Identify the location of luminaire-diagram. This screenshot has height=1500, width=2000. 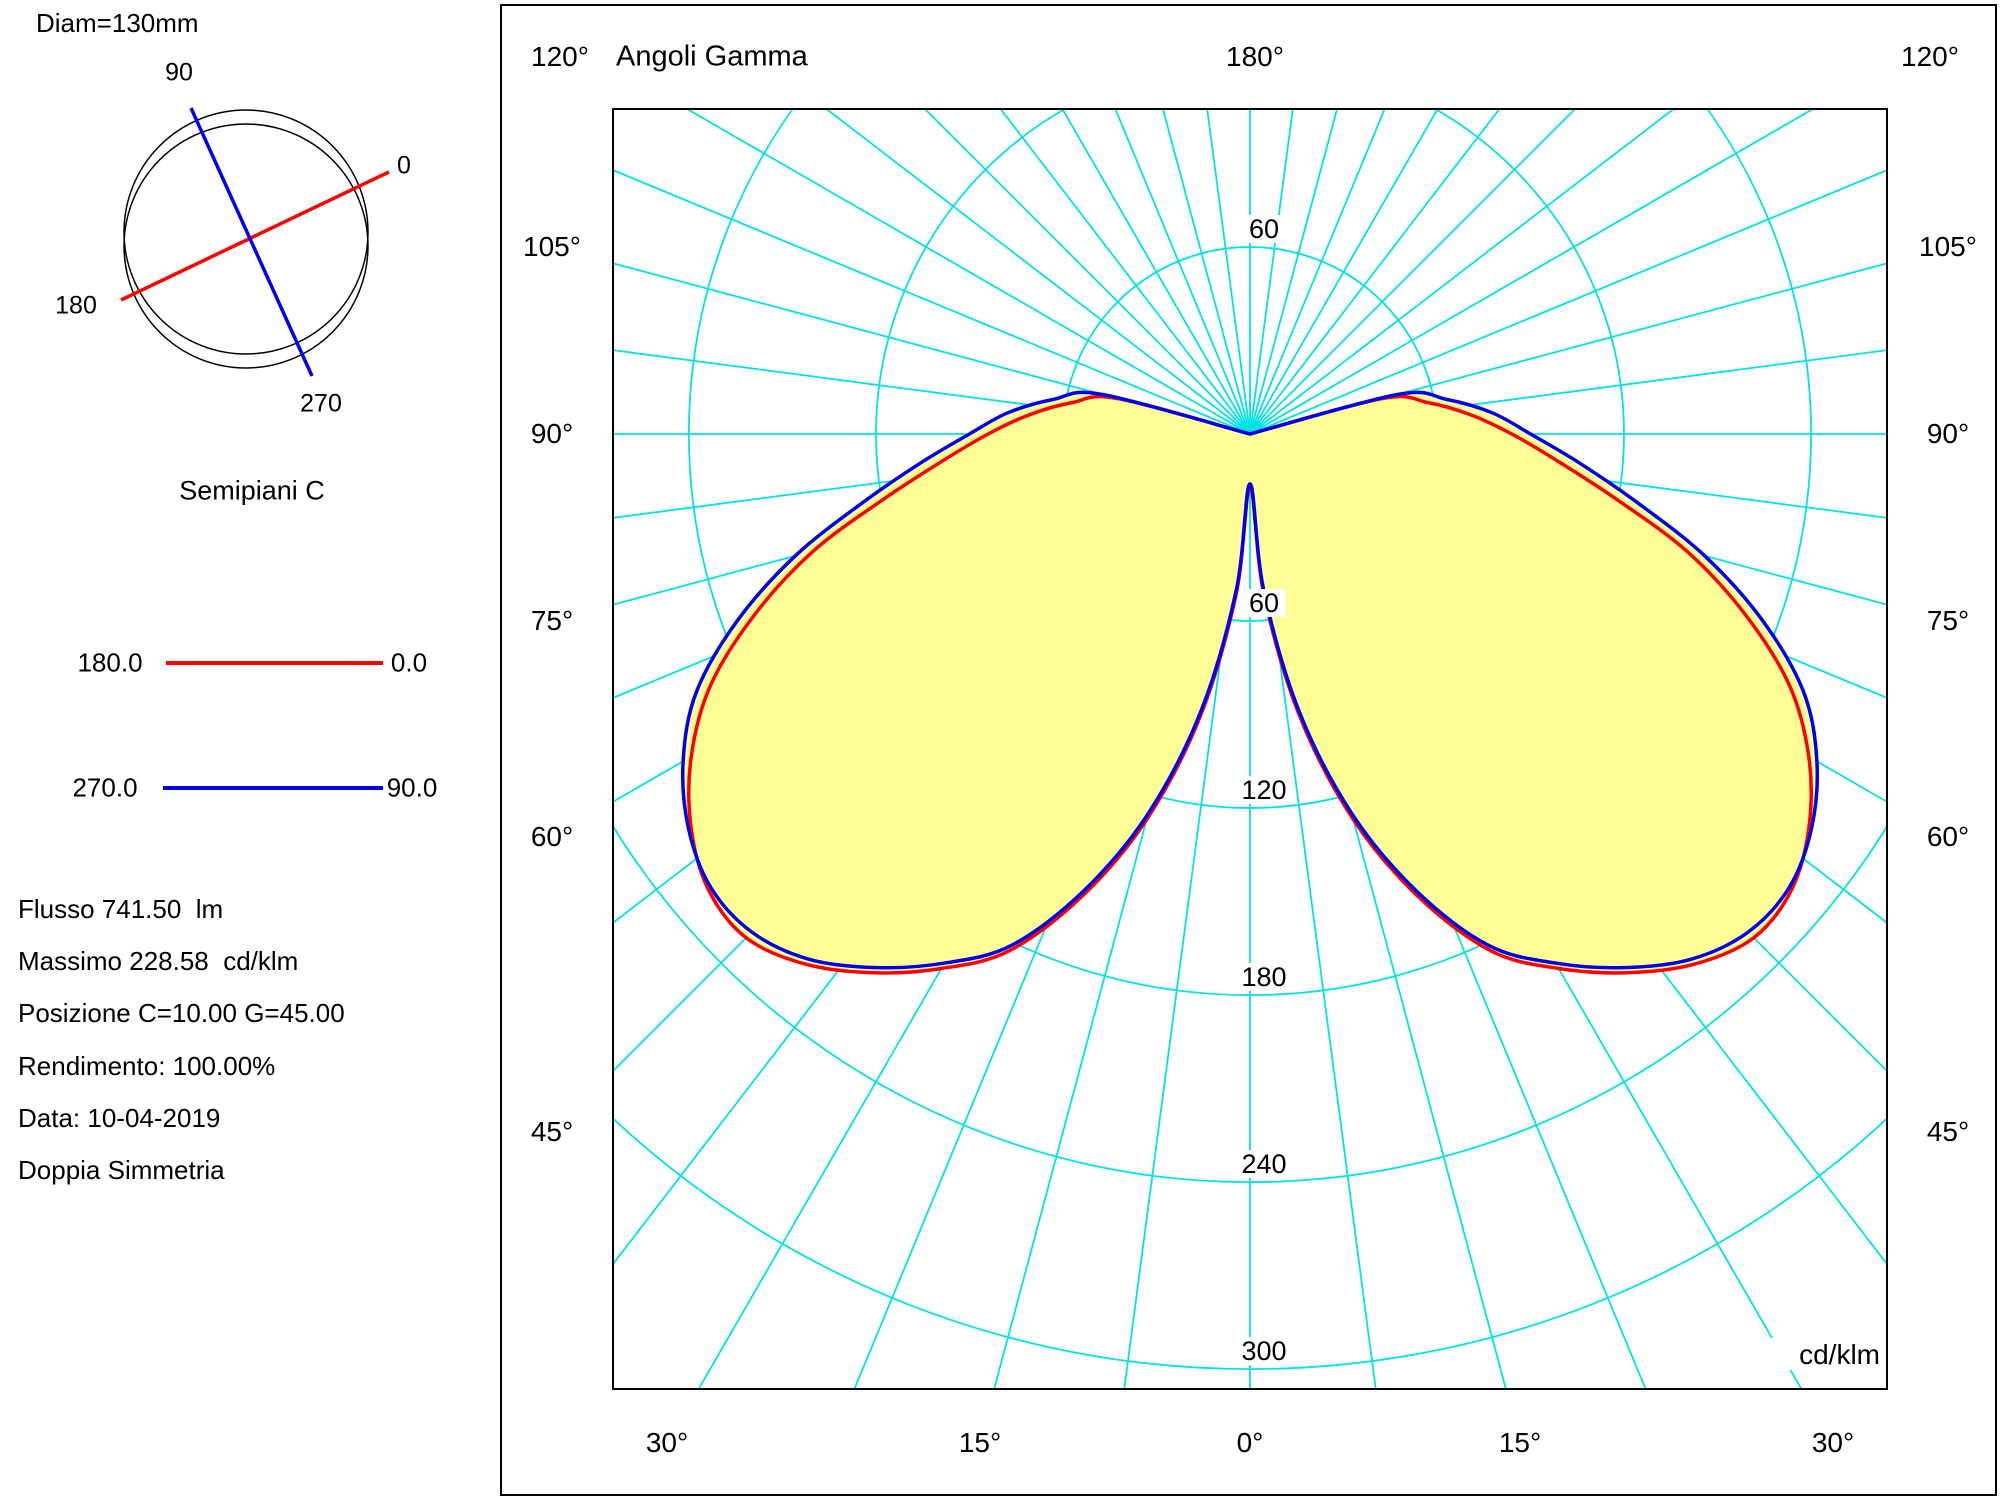
(255, 242).